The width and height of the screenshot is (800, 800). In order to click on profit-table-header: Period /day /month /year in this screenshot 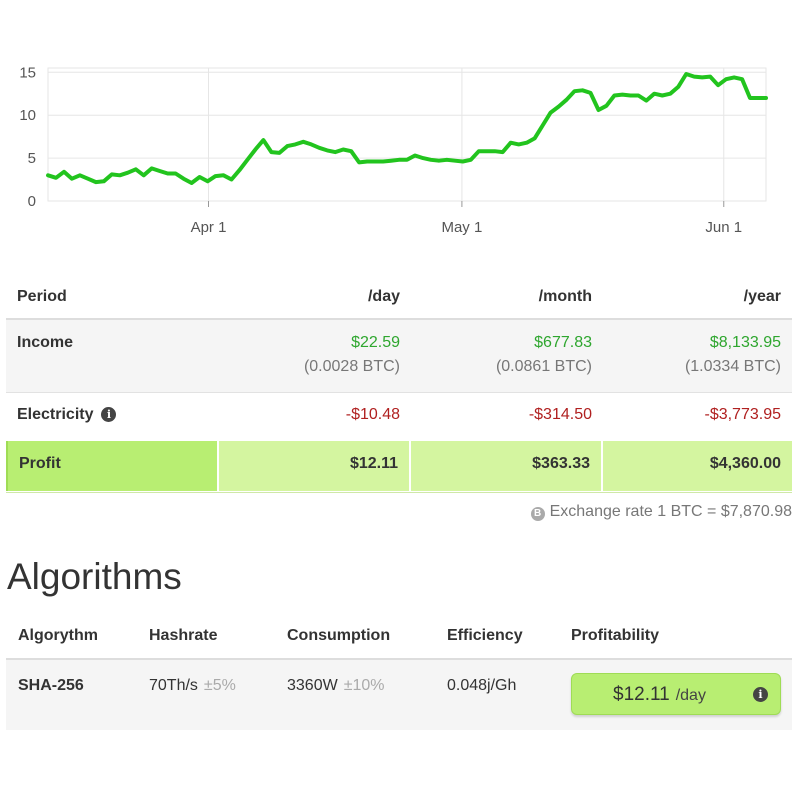, I will do `click(399, 296)`.